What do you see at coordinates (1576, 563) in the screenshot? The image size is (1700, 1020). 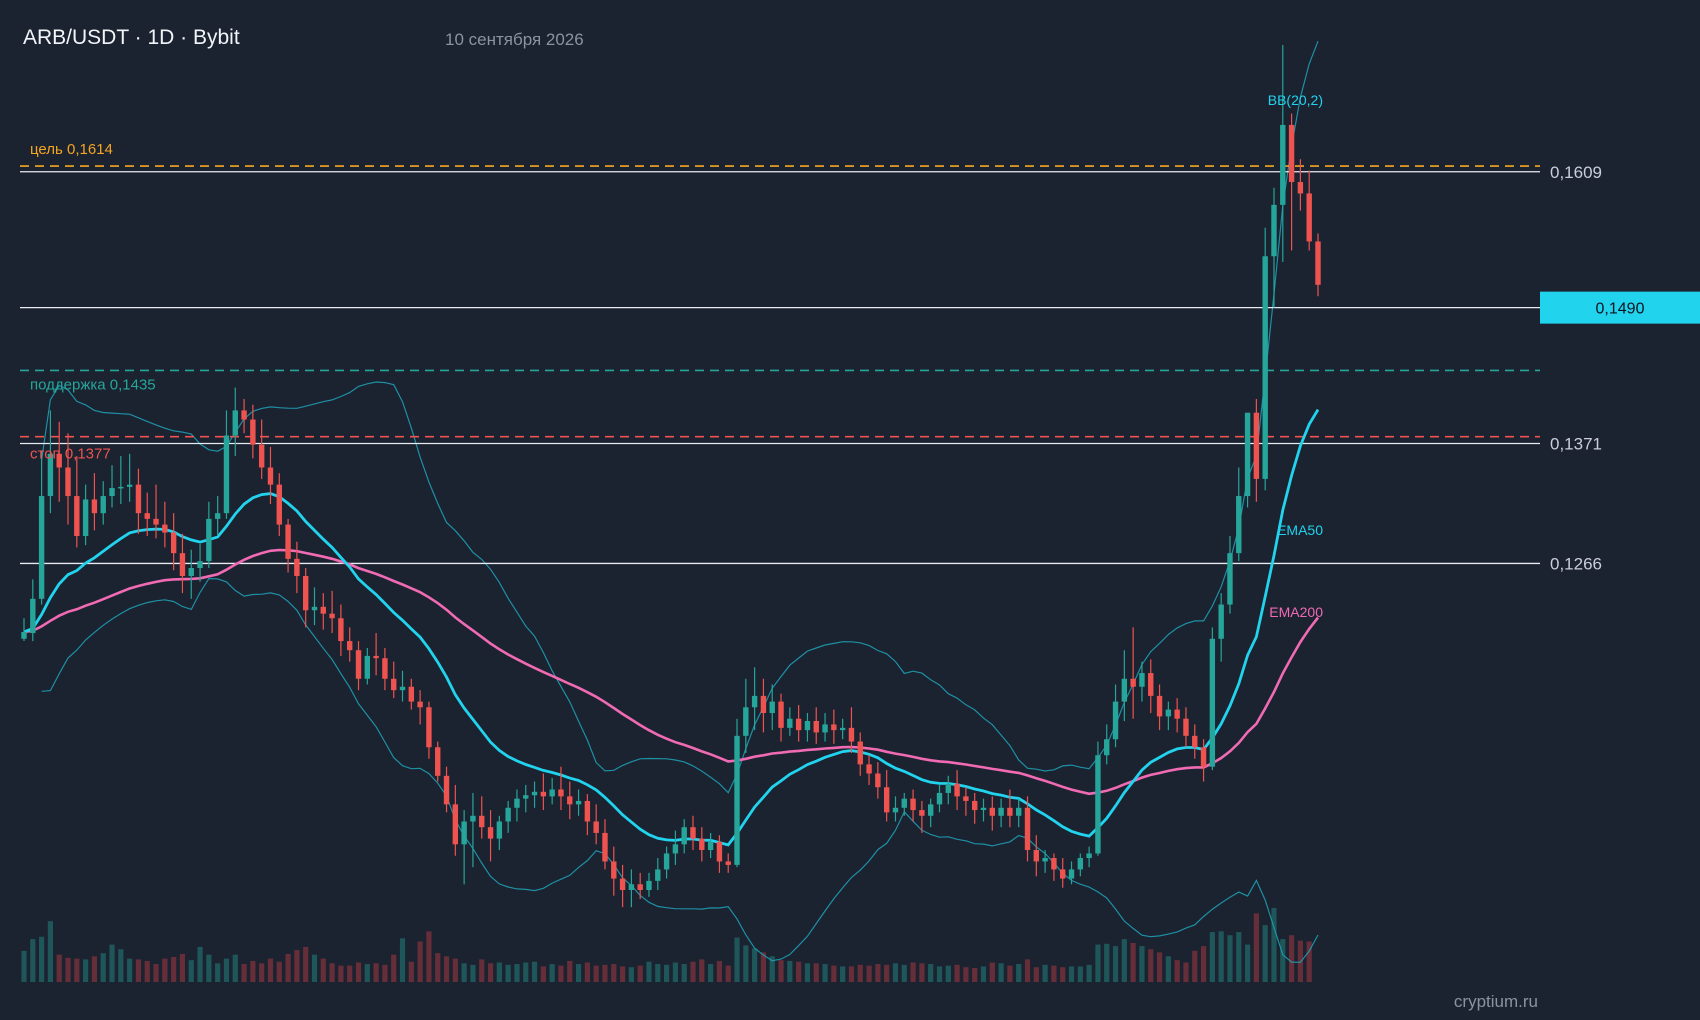 I see `level-1266-label: 0,1266` at bounding box center [1576, 563].